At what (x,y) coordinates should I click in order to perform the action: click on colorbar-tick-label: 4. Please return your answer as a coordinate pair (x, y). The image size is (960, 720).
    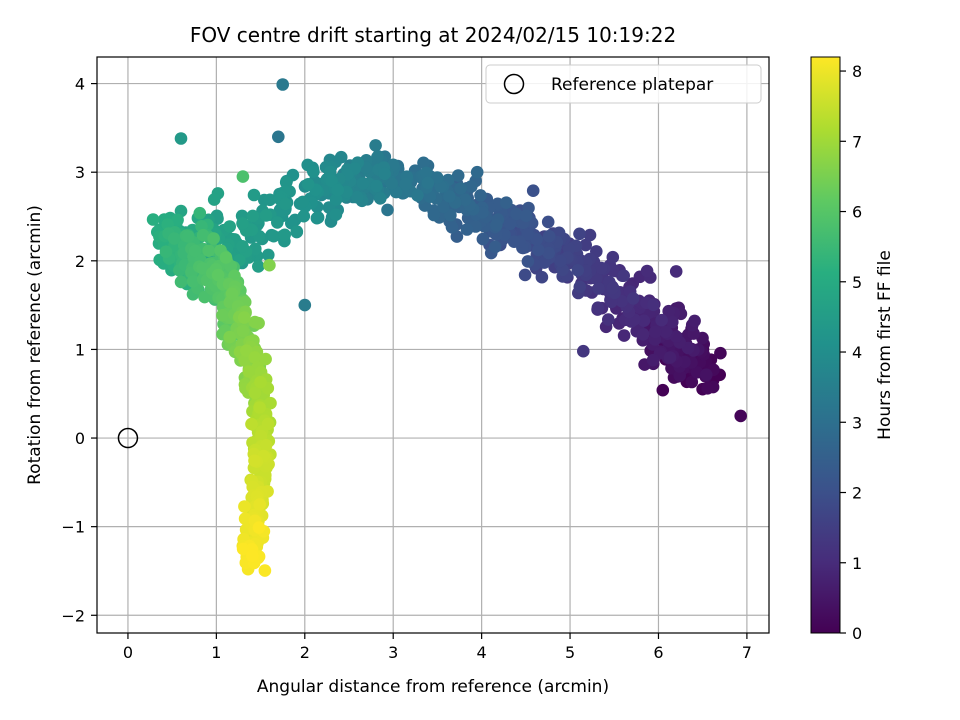
    Looking at the image, I should click on (857, 352).